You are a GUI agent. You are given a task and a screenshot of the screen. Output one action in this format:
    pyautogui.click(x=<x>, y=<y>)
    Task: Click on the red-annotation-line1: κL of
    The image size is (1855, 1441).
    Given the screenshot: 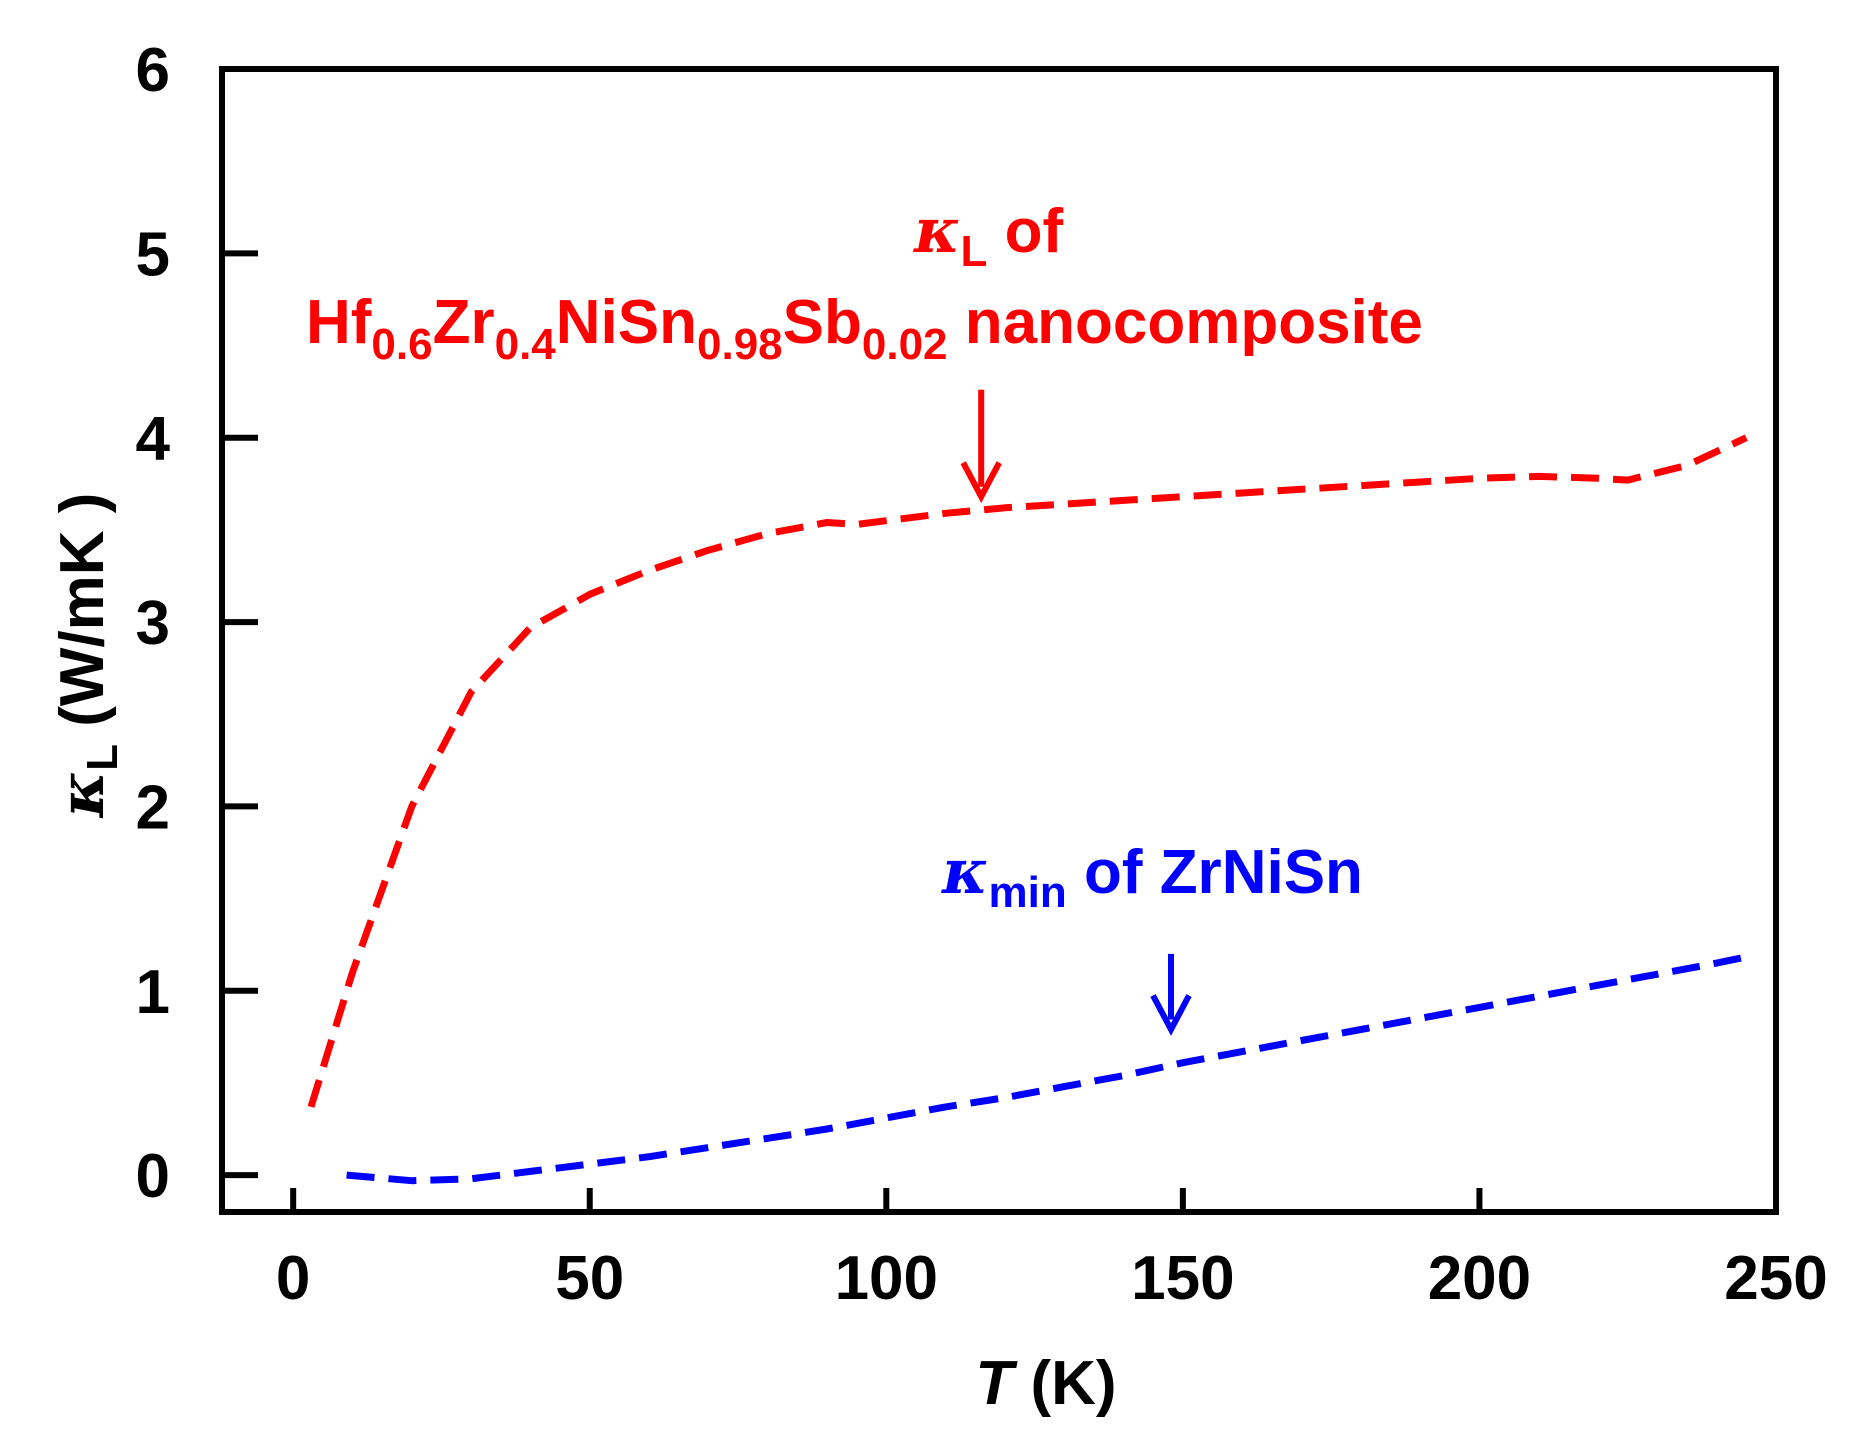 What is the action you would take?
    pyautogui.click(x=988, y=235)
    